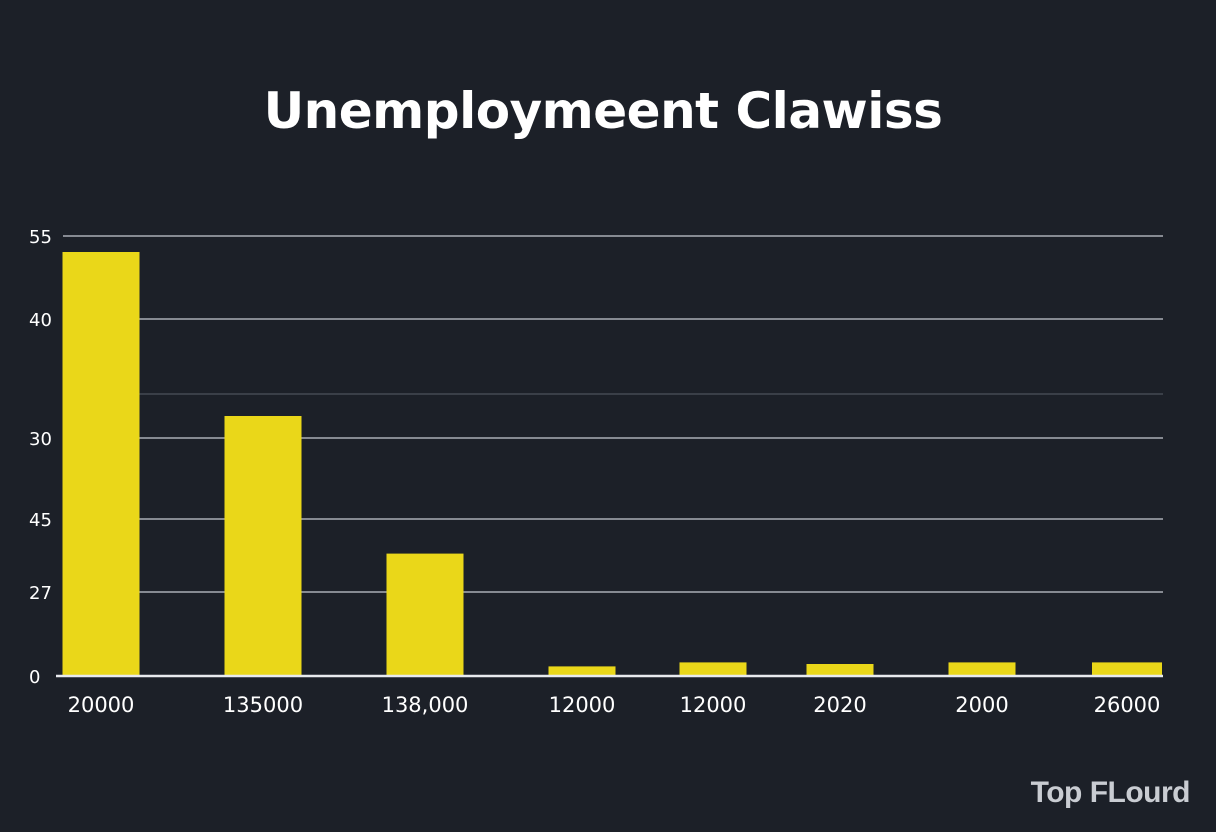 This screenshot has height=832, width=1216. What do you see at coordinates (1127, 705) in the screenshot?
I see `x-tick-label: 26000` at bounding box center [1127, 705].